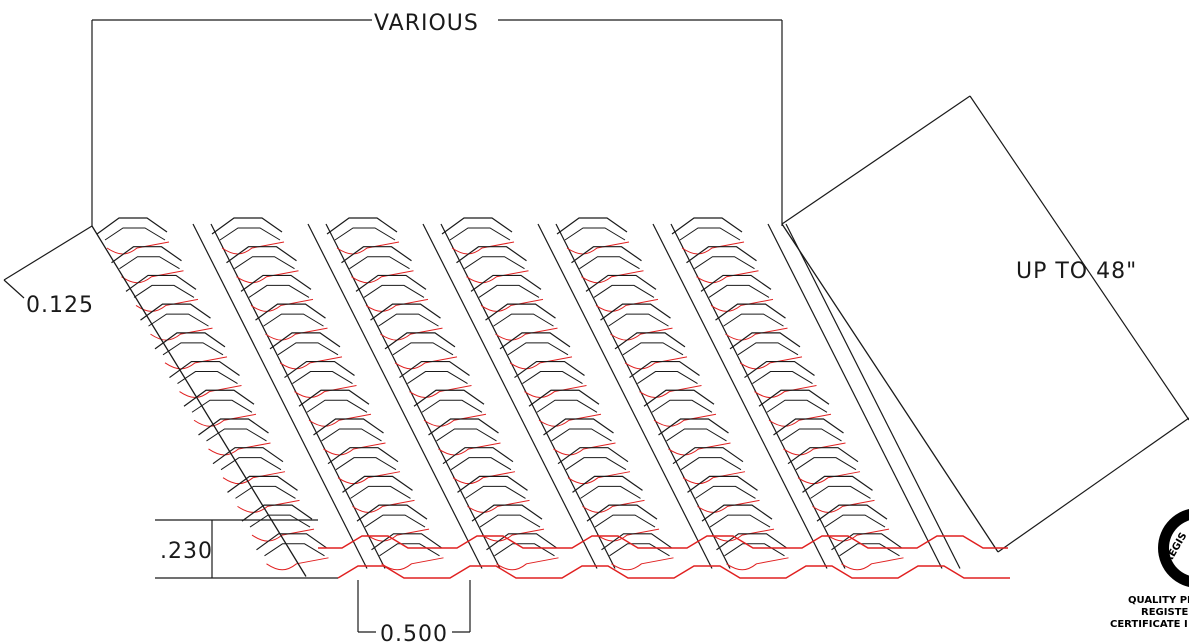 This screenshot has width=1189, height=642. What do you see at coordinates (1149, 624) in the screenshot?
I see `seal-line-3: CERTIFICATE I` at bounding box center [1149, 624].